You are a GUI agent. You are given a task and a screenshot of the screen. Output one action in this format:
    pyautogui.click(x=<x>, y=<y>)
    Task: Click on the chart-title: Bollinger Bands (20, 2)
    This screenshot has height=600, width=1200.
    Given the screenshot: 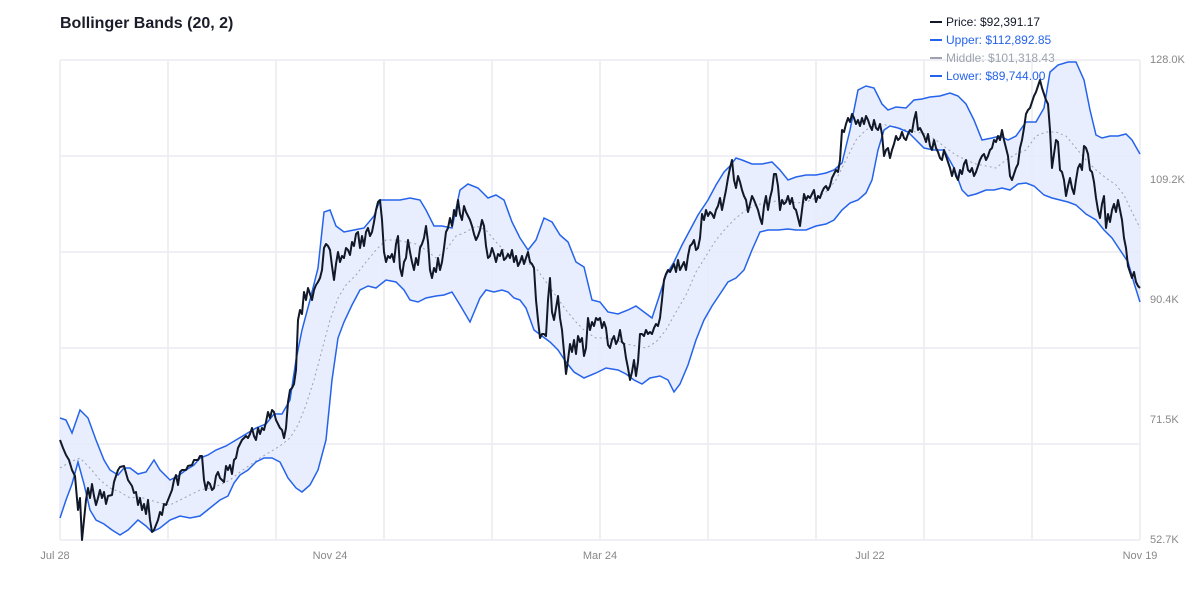 What is the action you would take?
    pyautogui.click(x=147, y=23)
    